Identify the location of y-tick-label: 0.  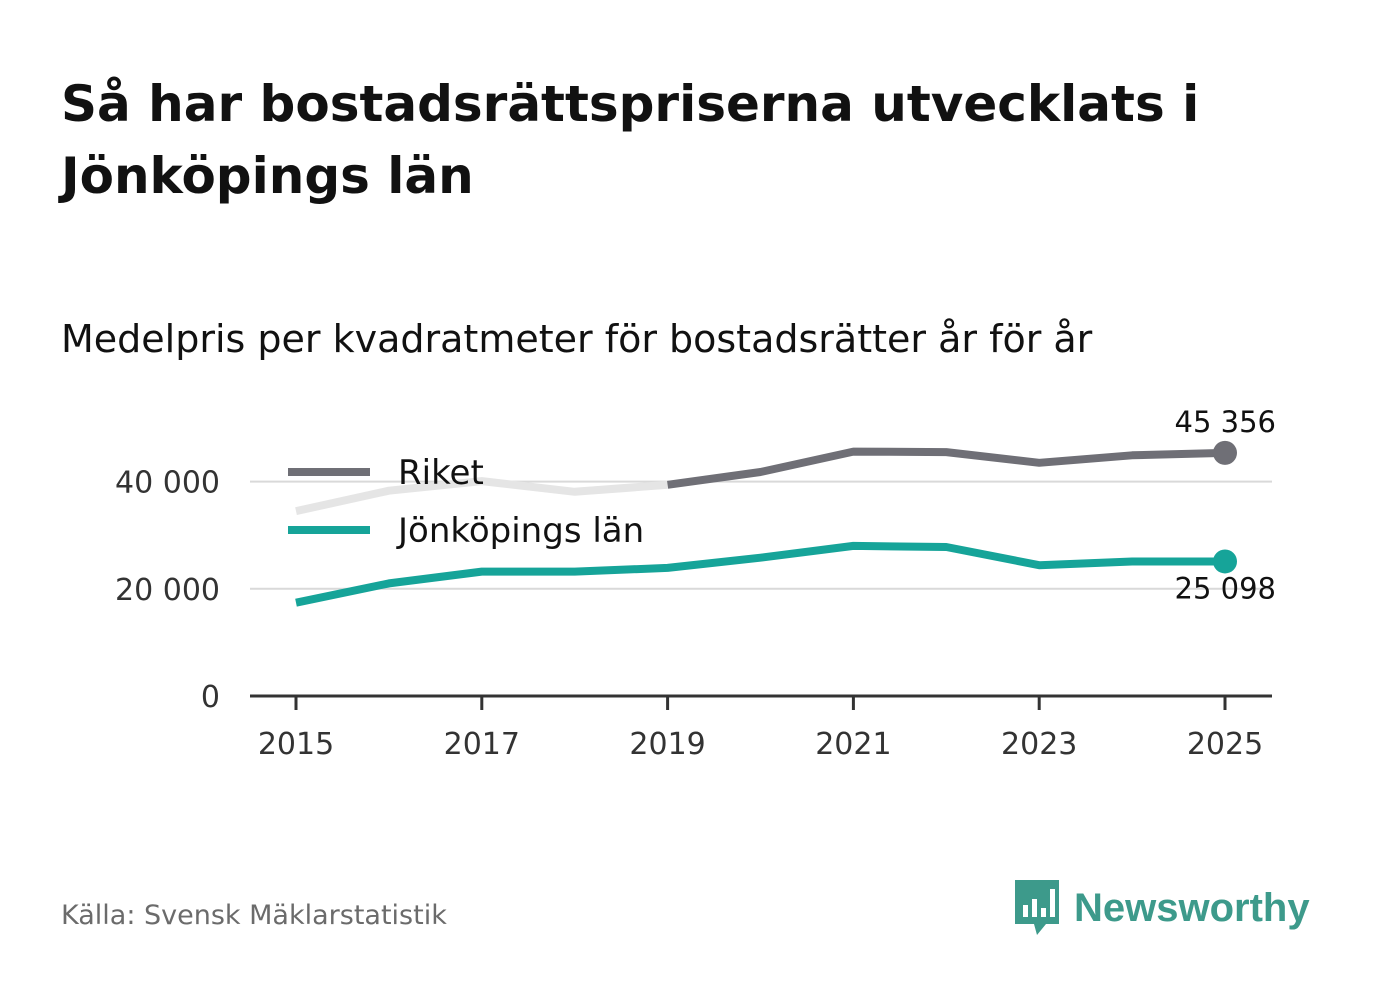
(210, 697).